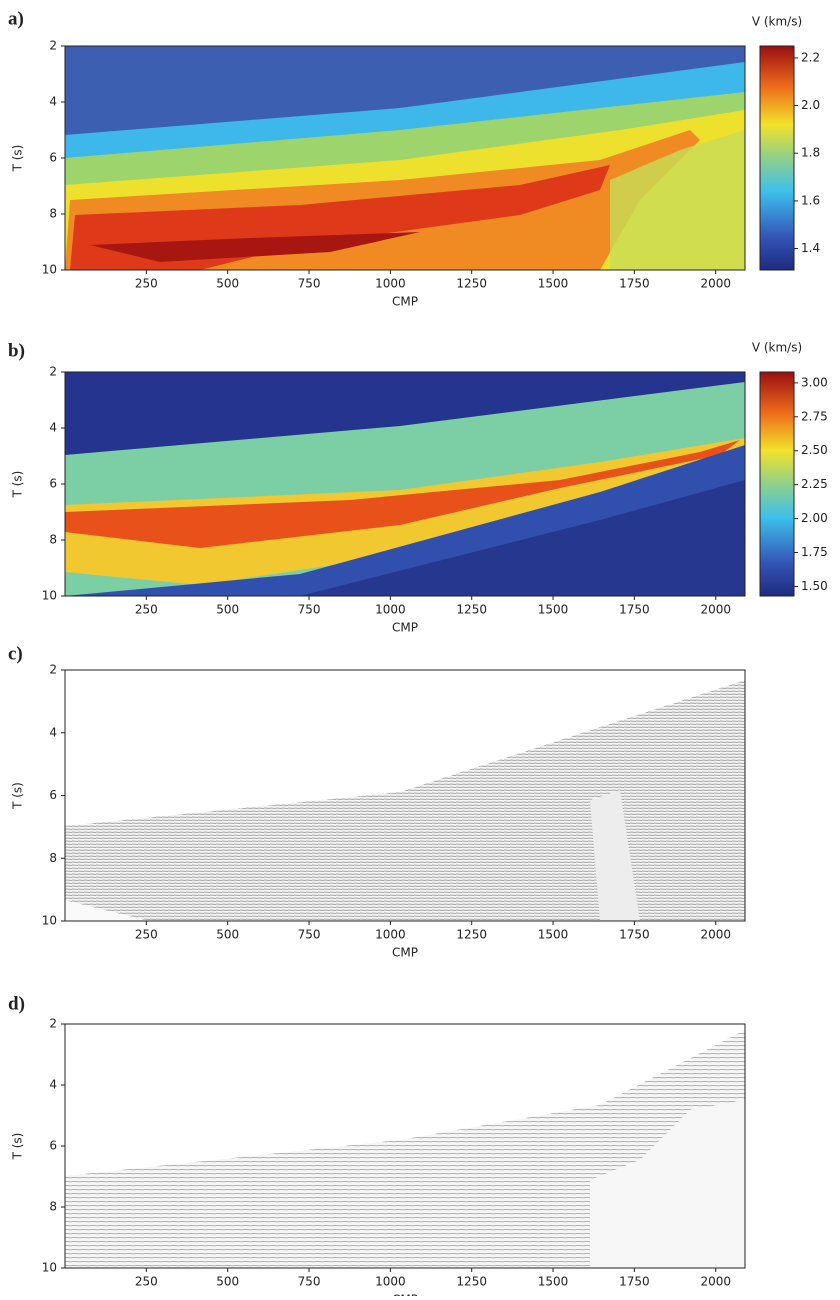  I want to click on colorbar-tick-label: 2.75, so click(814, 416).